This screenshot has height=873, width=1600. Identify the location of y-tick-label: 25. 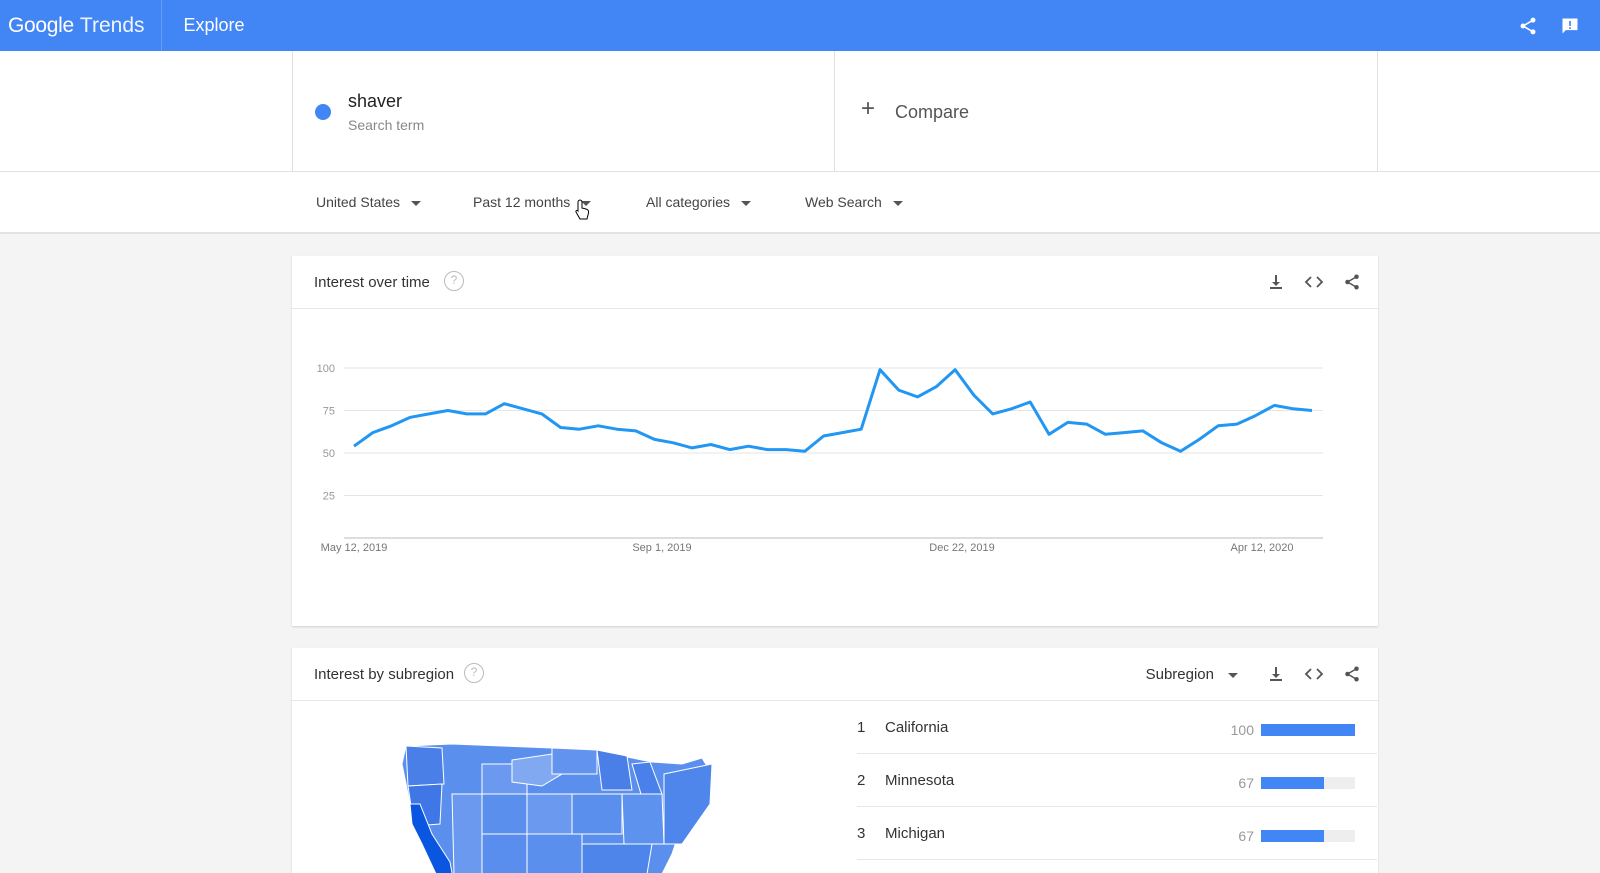
(329, 497).